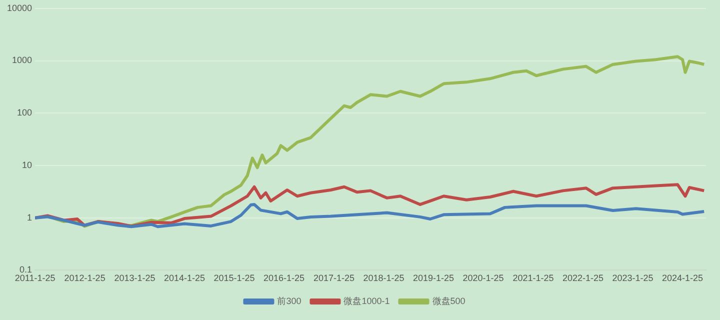  Describe the element at coordinates (483, 278) in the screenshot. I see `x-tick-label: 2020-1-25` at that location.